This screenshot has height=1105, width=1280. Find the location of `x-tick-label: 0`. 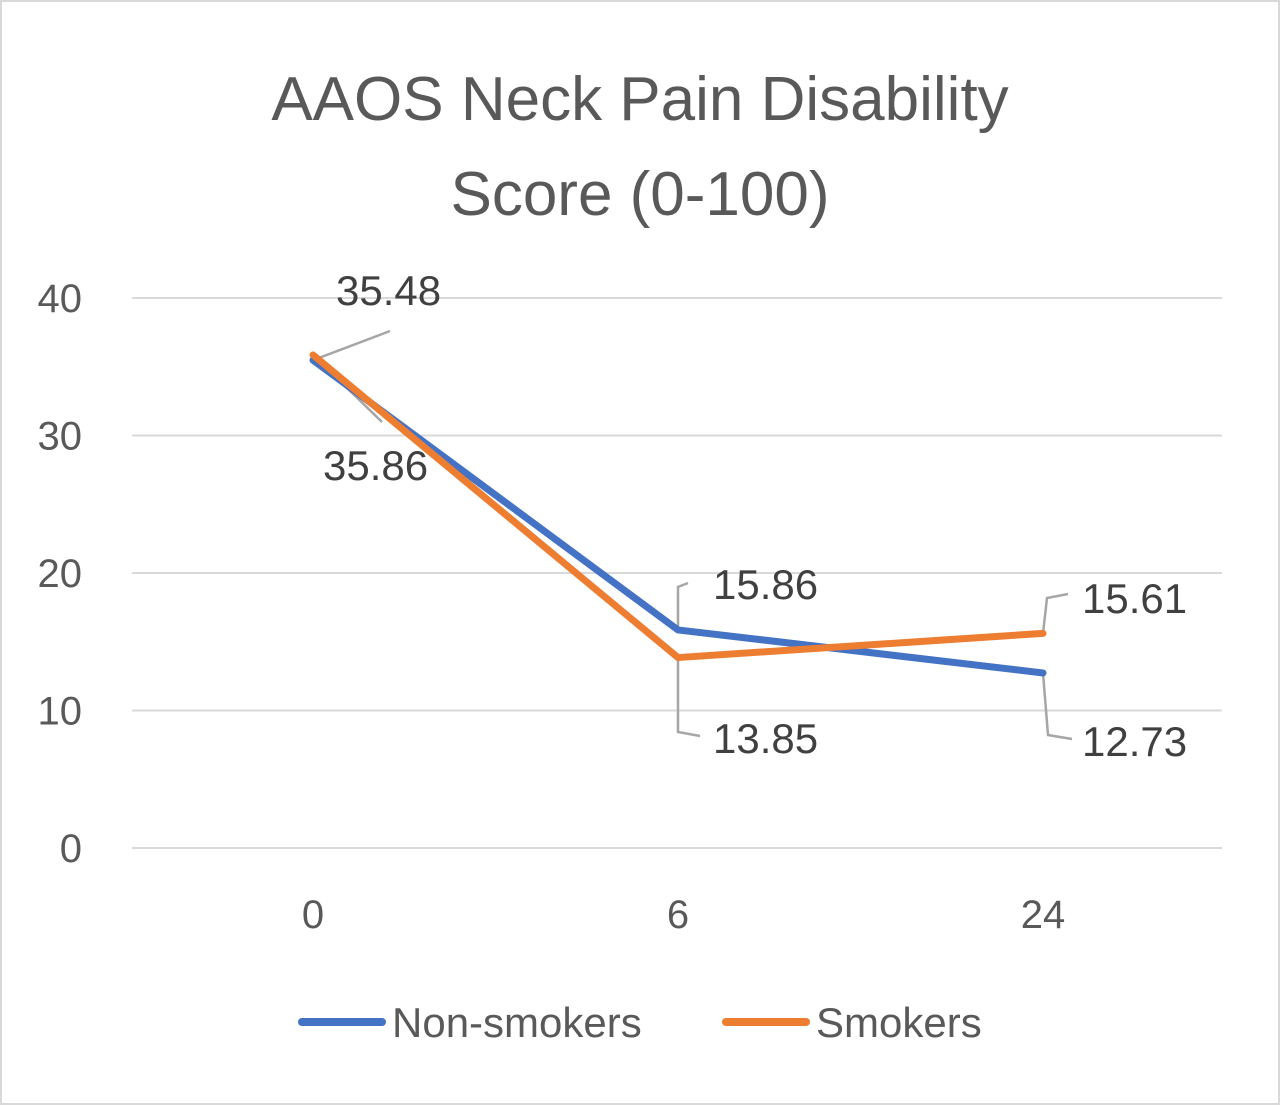

x-tick-label: 0 is located at coordinates (313, 915).